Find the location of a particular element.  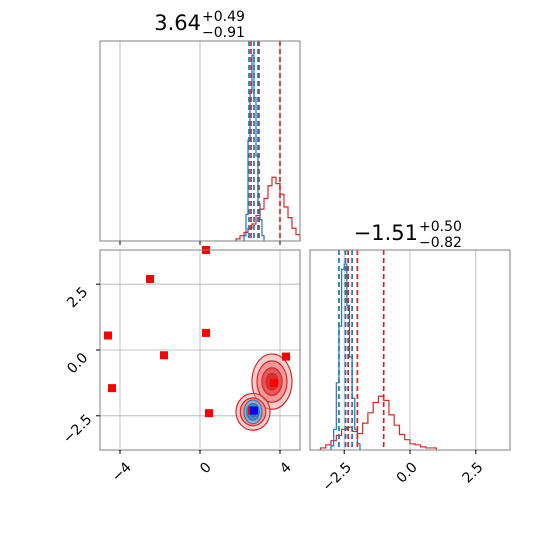

blue-square-point is located at coordinates (254, 410).